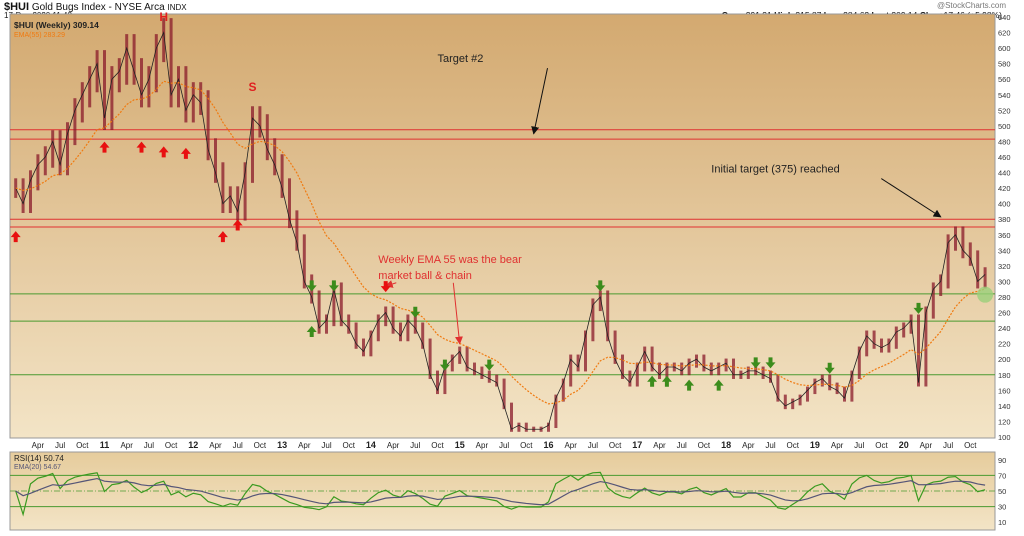 This screenshot has width=1024, height=536. I want to click on y-tick-label: 500, so click(1004, 126).